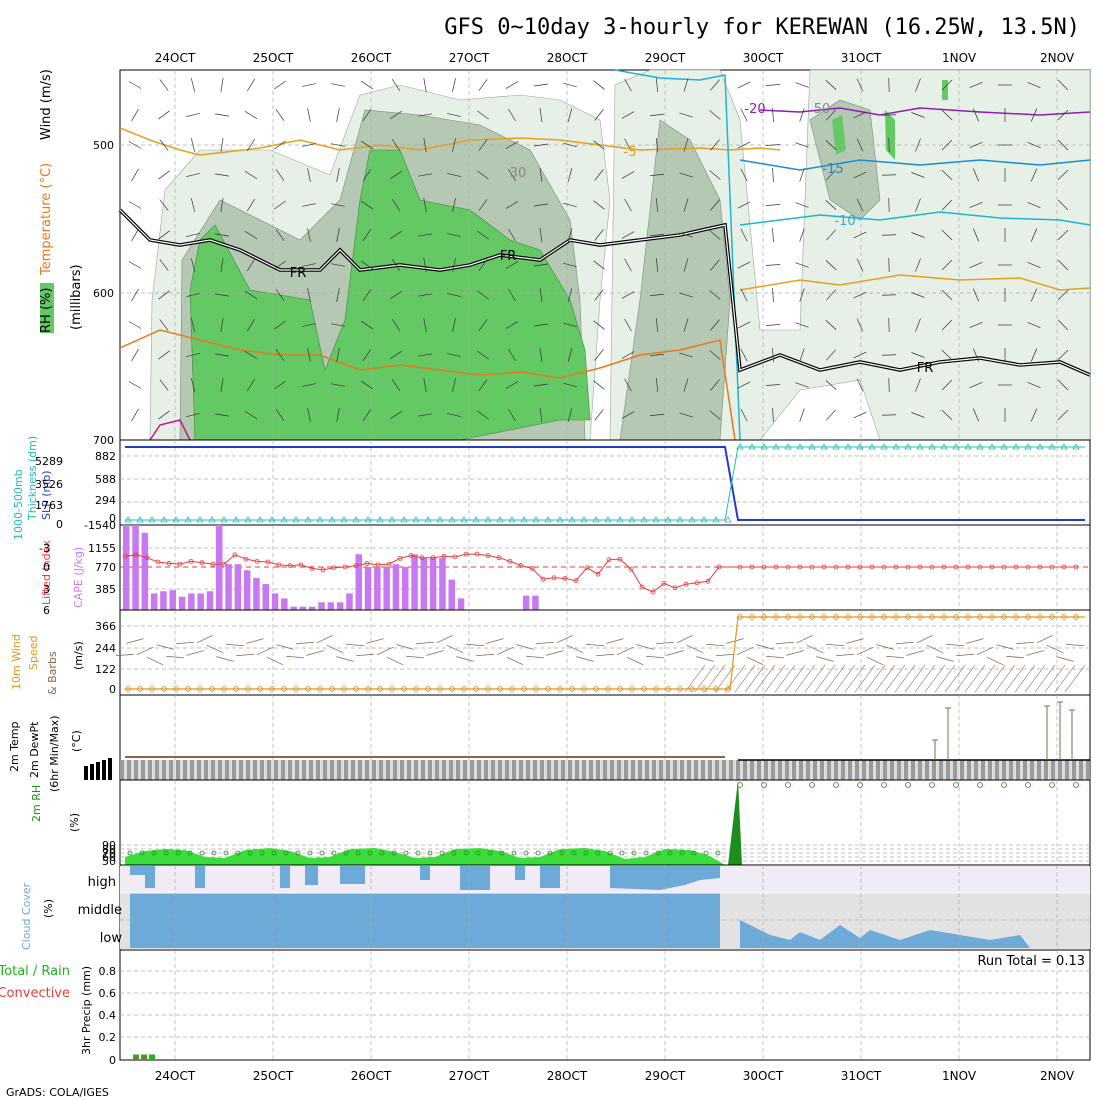  What do you see at coordinates (273, 1076) in the screenshot?
I see `date-tick-bottom: 25OCT` at bounding box center [273, 1076].